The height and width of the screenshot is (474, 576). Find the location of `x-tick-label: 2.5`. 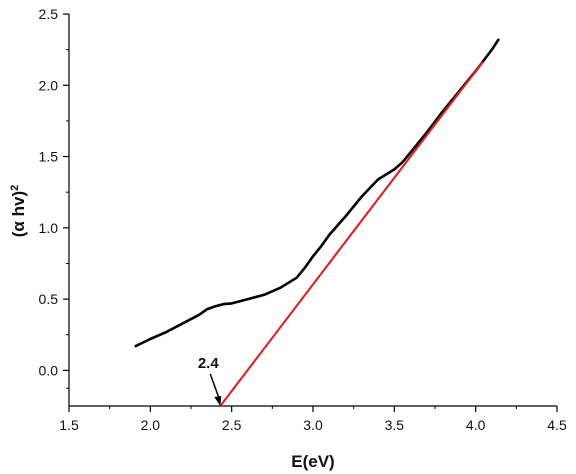

x-tick-label: 2.5 is located at coordinates (232, 425).